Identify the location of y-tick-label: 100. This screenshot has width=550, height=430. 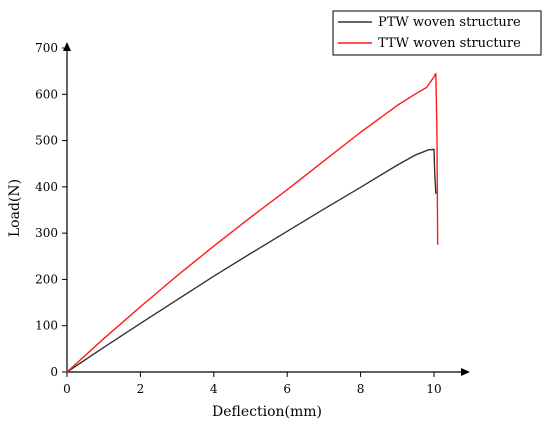
(46, 326).